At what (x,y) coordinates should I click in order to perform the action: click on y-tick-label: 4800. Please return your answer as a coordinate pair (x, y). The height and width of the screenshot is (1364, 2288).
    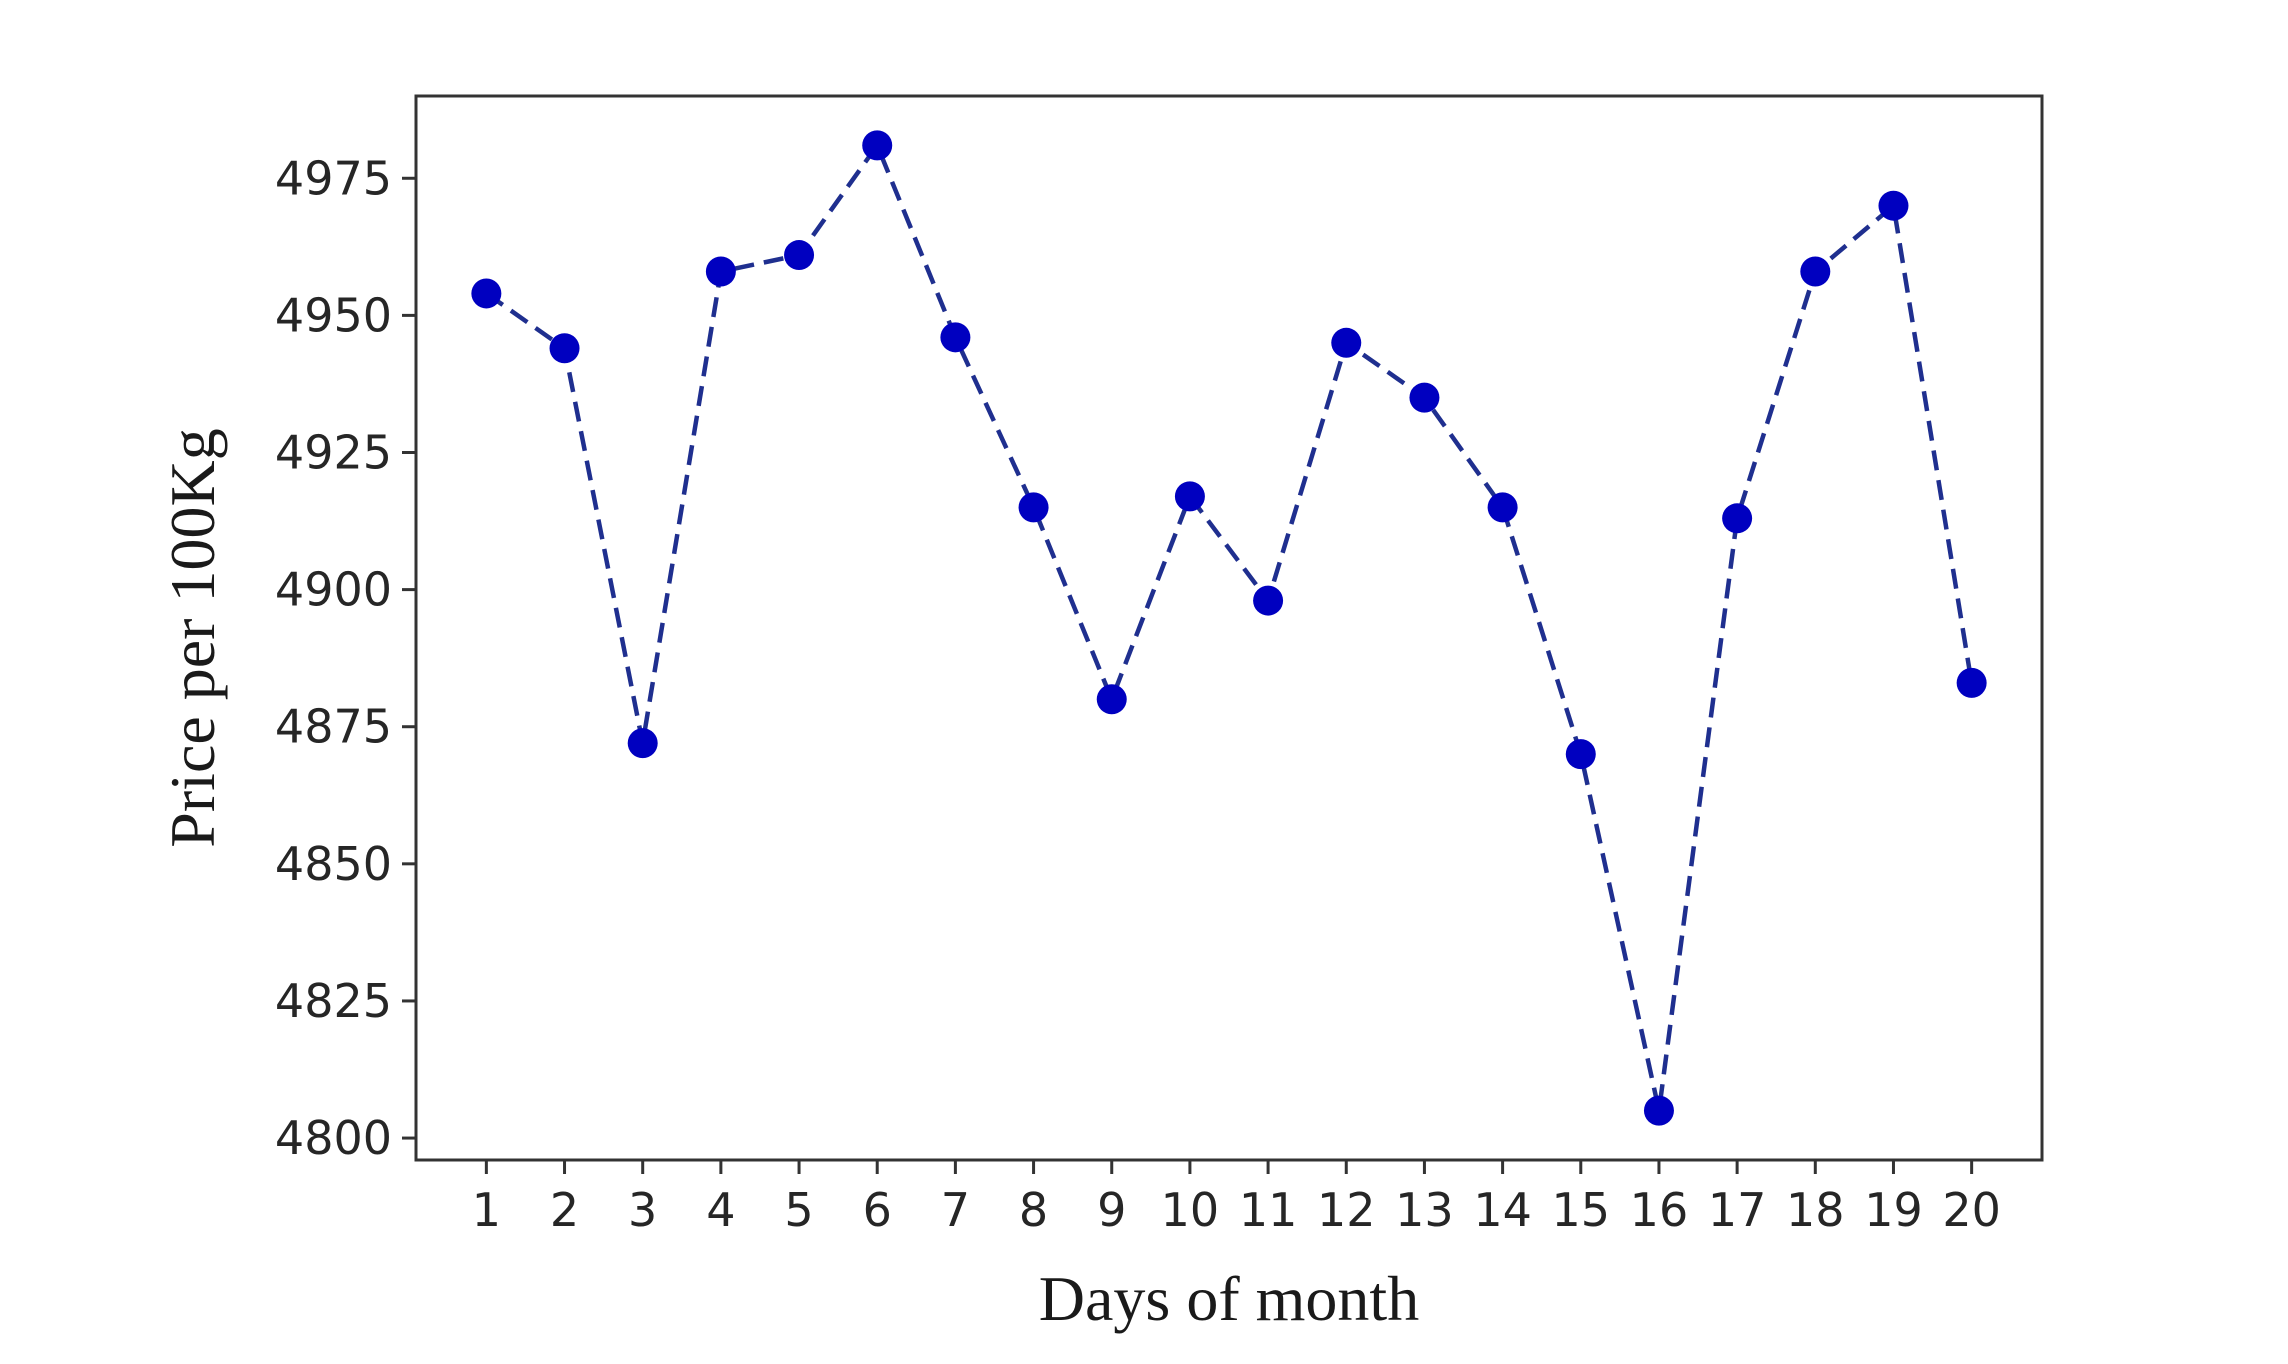
    Looking at the image, I should click on (333, 1138).